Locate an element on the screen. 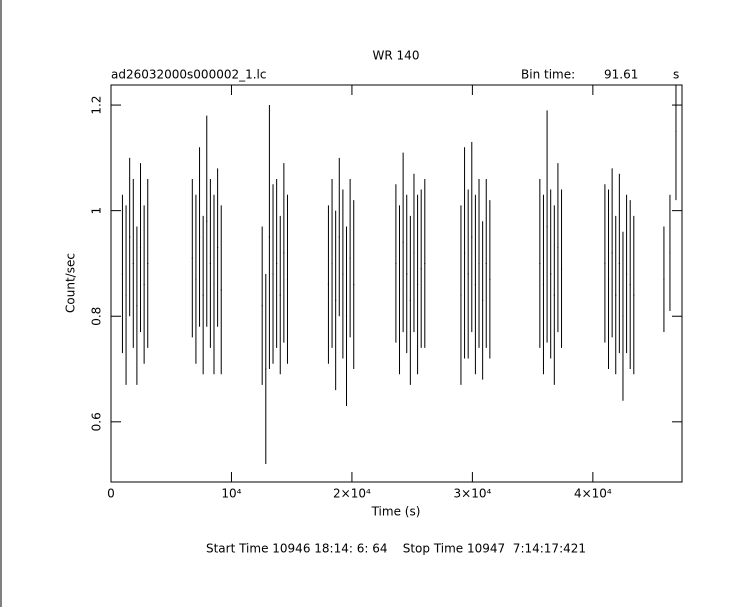 This screenshot has width=743, height=607. x-tick-label: 0 is located at coordinates (111, 494).